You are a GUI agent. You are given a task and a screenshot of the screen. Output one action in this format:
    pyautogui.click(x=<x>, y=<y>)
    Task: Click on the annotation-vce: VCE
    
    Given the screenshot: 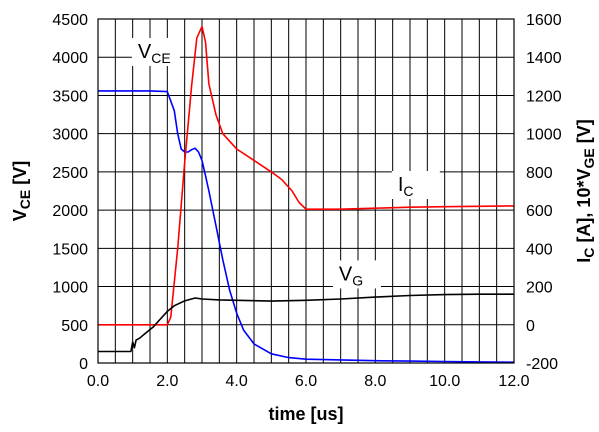 What is the action you would take?
    pyautogui.click(x=154, y=53)
    